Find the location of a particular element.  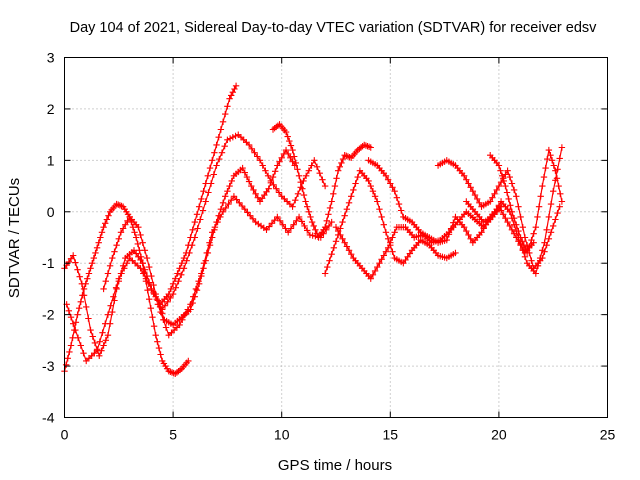

series-sat-e is located at coordinates (244, 266).